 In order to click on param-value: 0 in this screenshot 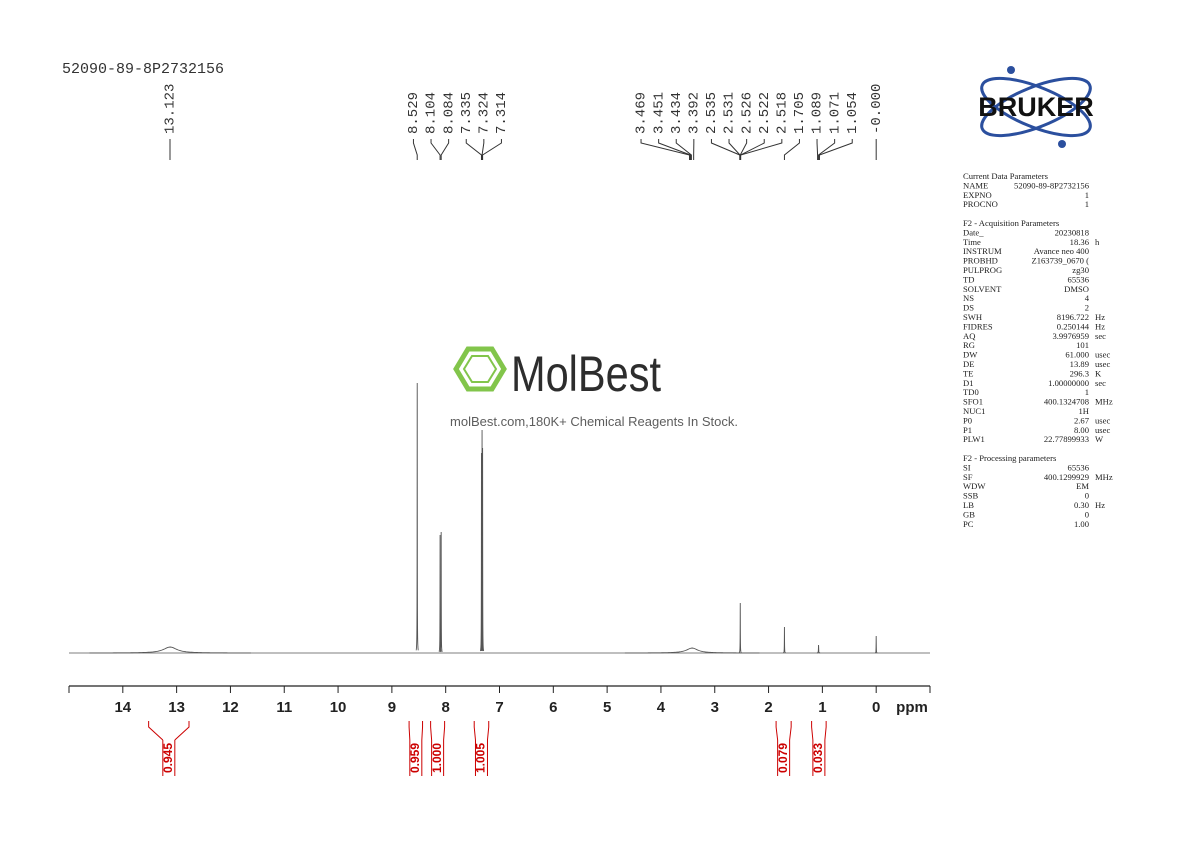, I will do `click(1087, 496)`.